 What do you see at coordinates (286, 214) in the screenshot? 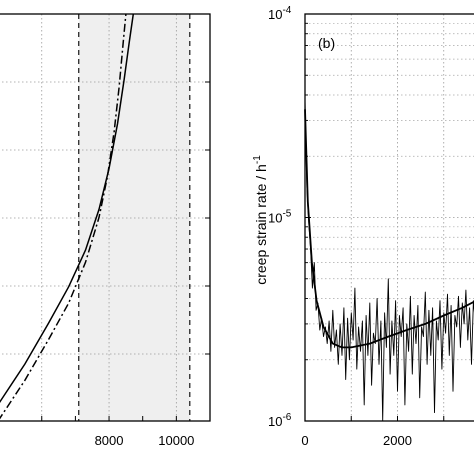
I see `tick-label-exponent: -5` at bounding box center [286, 214].